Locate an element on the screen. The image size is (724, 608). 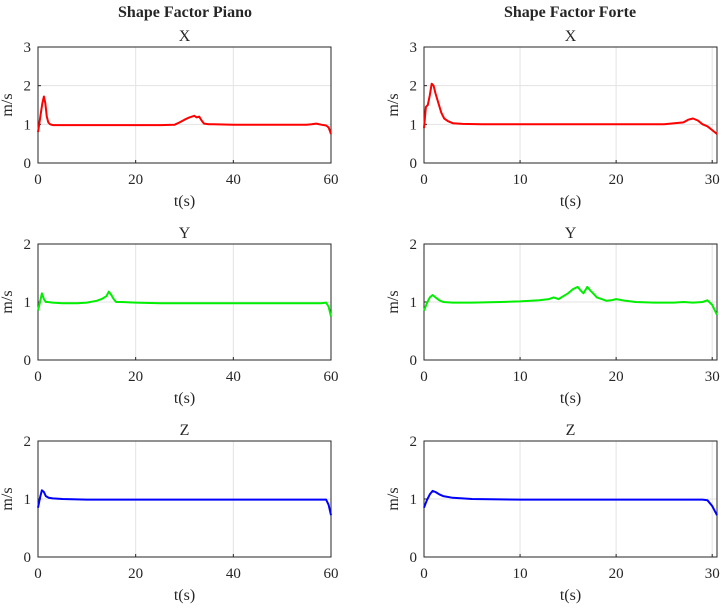
subplot-3: 0 20 40 60 0 1 2 Yt(s) m/s is located at coordinates (169, 316).